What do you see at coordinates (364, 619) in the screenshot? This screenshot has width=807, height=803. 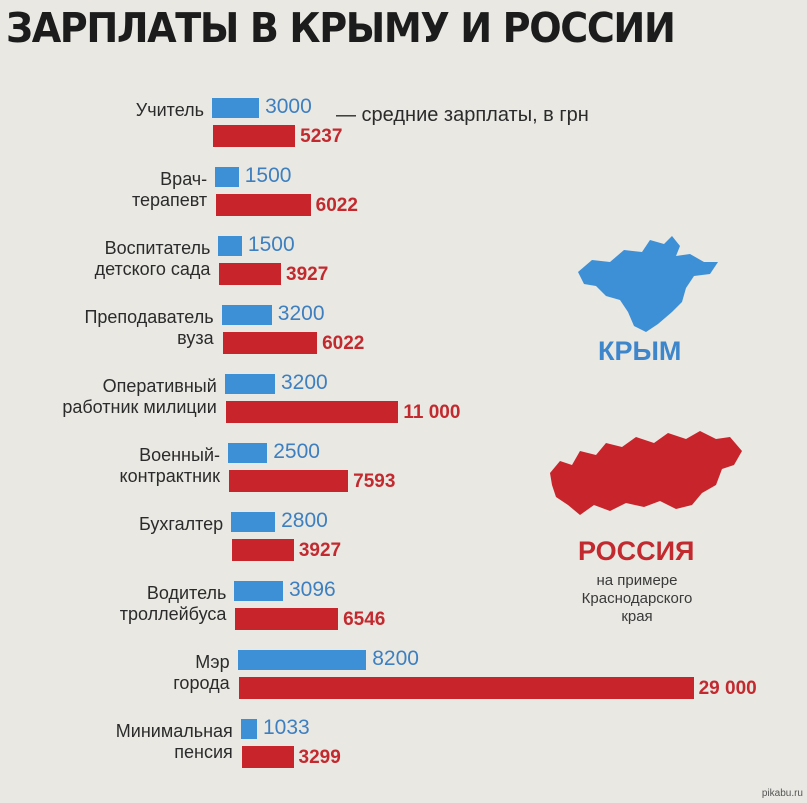 I see `russia-value-label: 6546` at bounding box center [364, 619].